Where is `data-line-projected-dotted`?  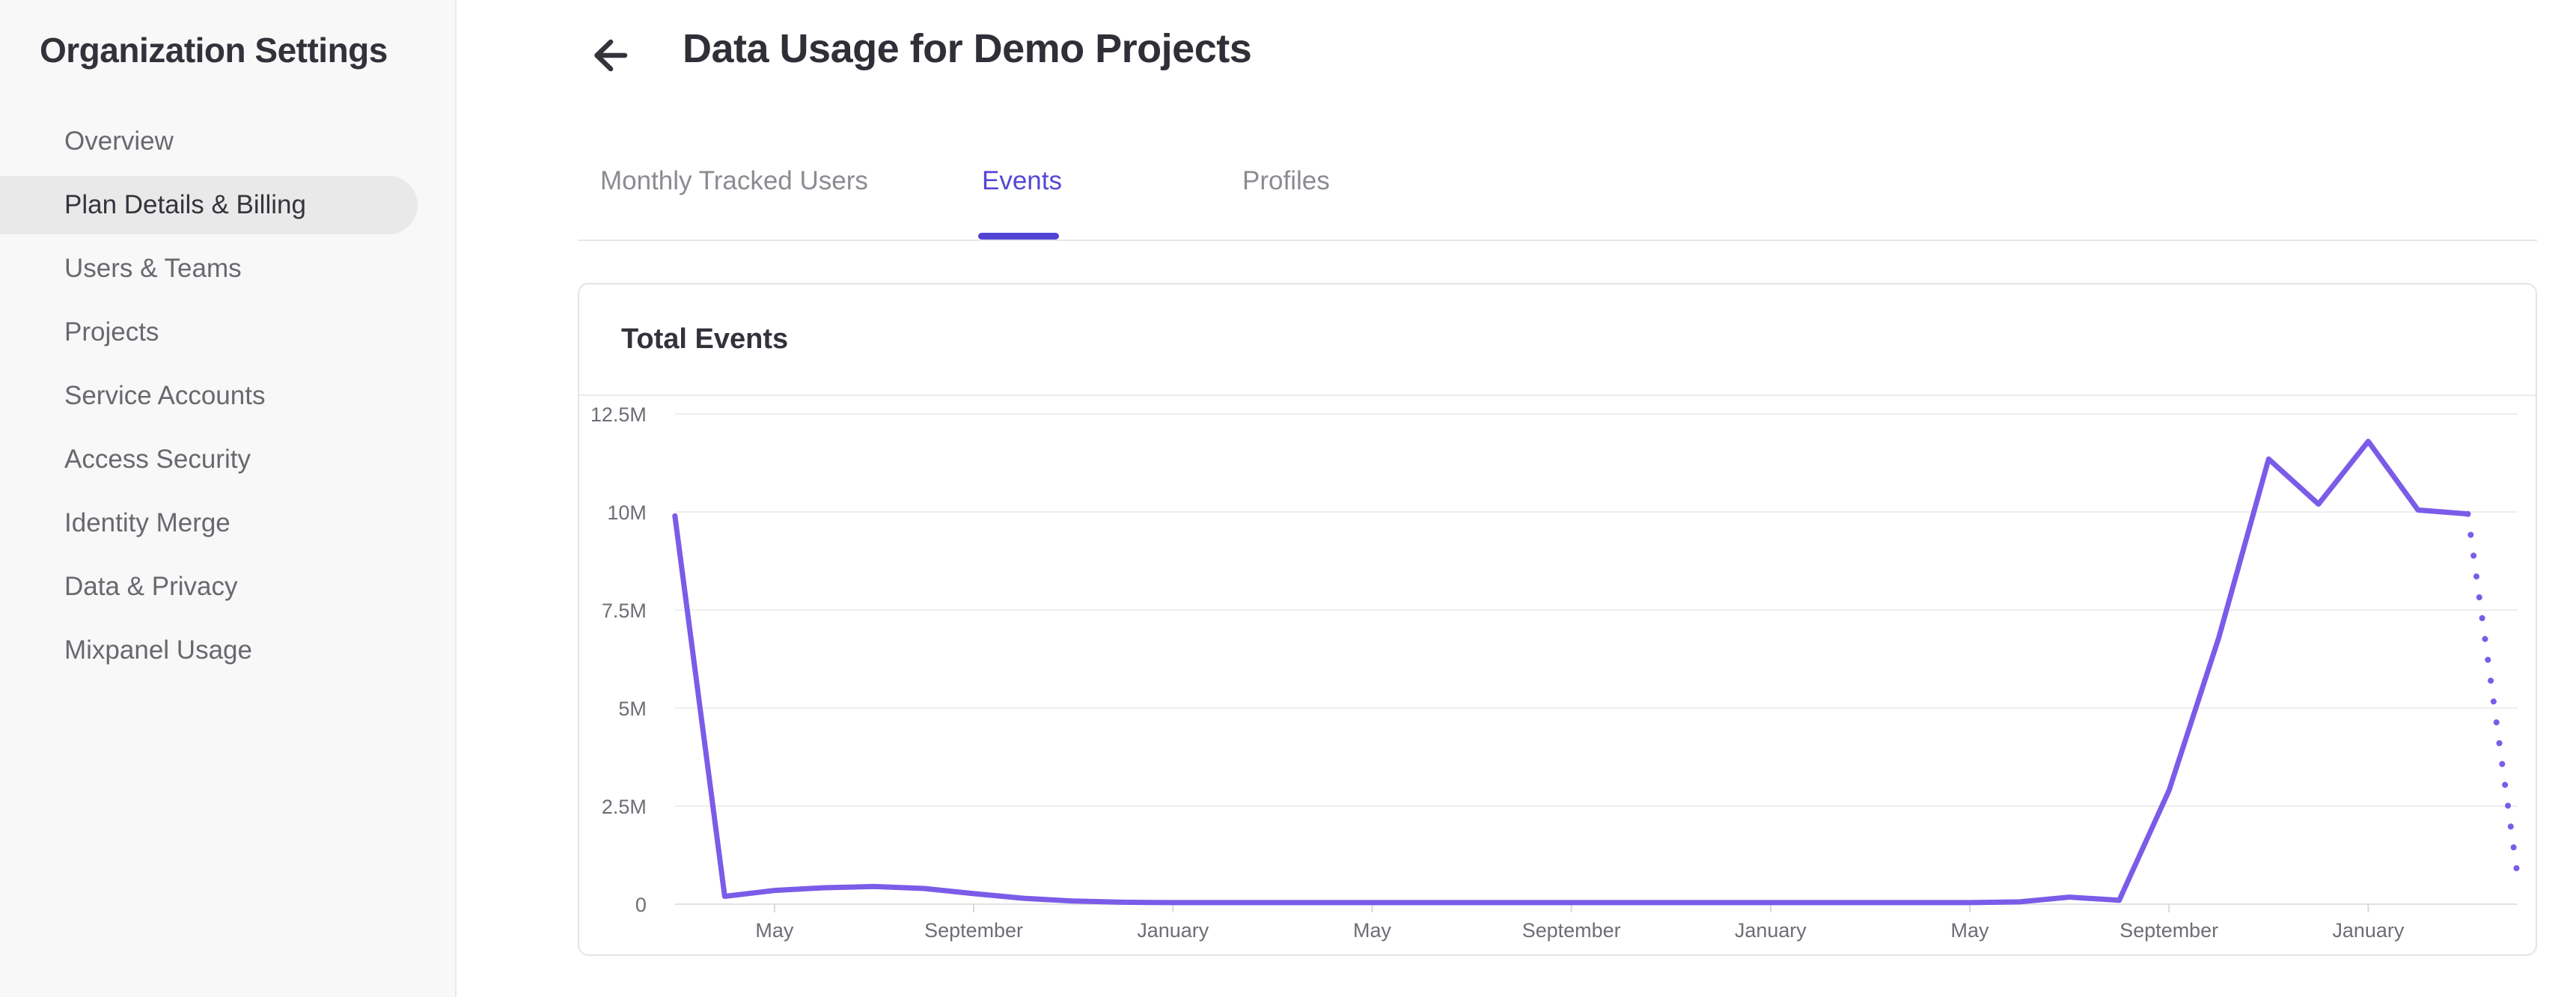 data-line-projected-dotted is located at coordinates (2492, 695).